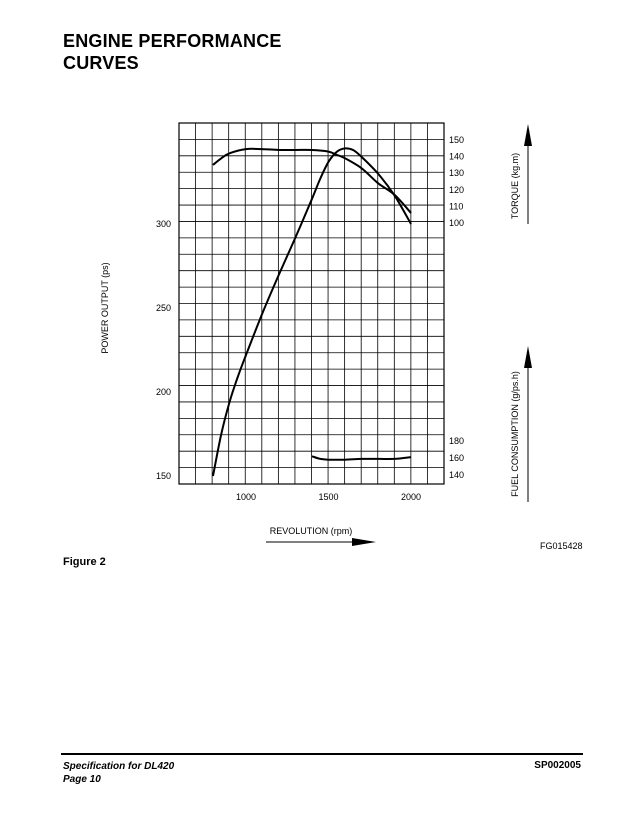 The width and height of the screenshot is (638, 826). I want to click on x-tick-label: 1000, so click(246, 497).